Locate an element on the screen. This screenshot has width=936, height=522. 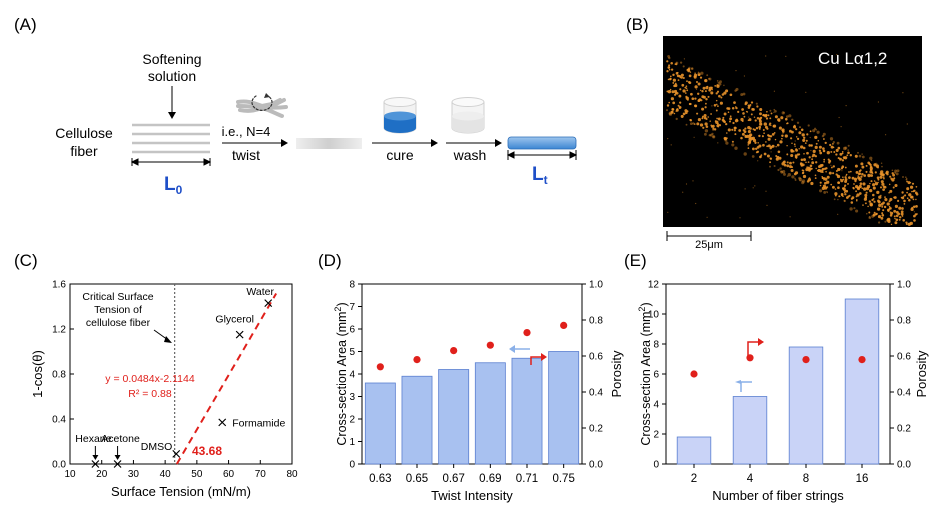
y-tick-label: 3 is located at coordinates (352, 397).